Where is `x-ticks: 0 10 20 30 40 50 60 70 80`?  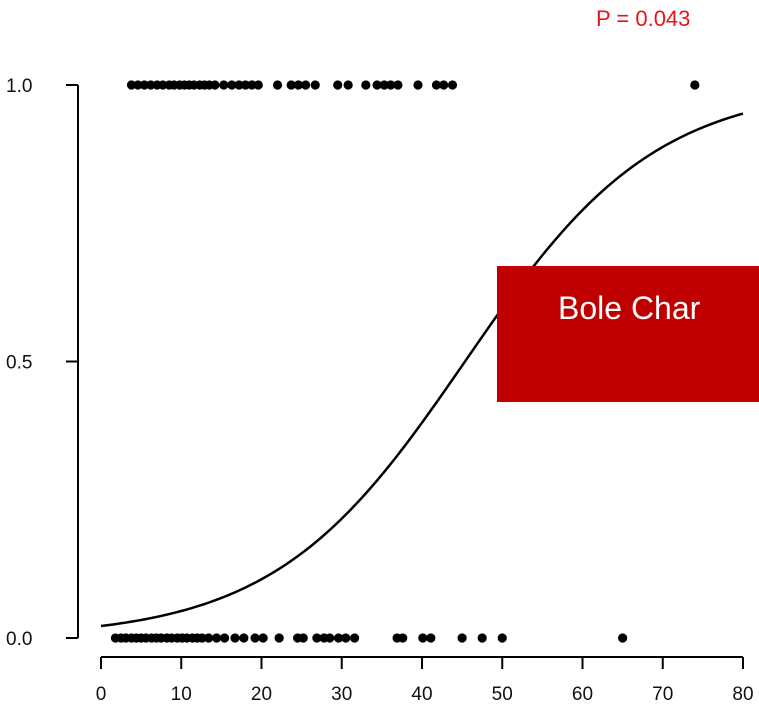 x-ticks: 0 10 20 30 40 50 60 70 80 is located at coordinates (425, 681).